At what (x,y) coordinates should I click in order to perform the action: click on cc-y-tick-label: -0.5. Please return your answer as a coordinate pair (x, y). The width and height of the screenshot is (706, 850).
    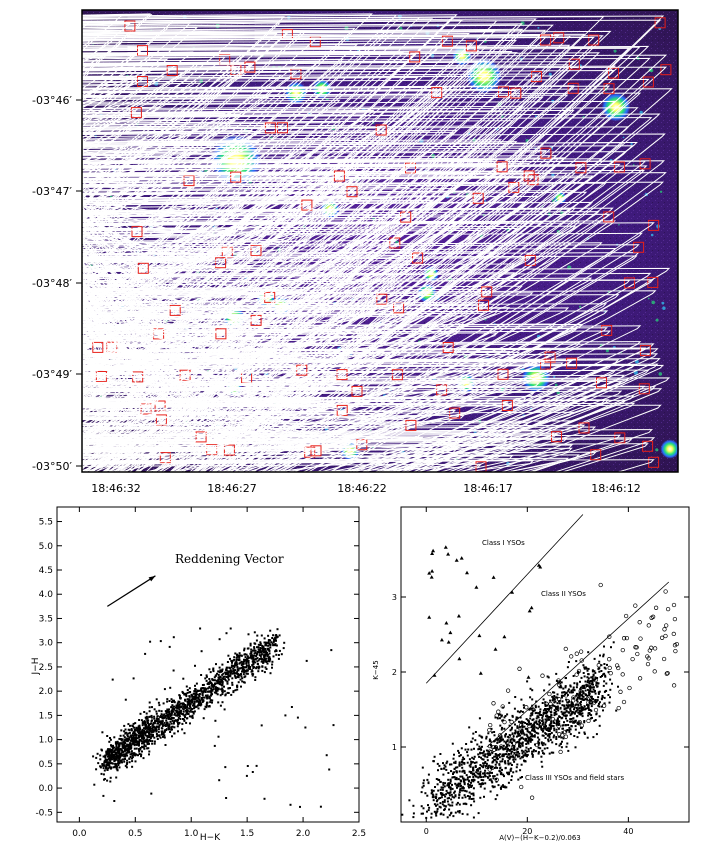
    Looking at the image, I should click on (44, 813).